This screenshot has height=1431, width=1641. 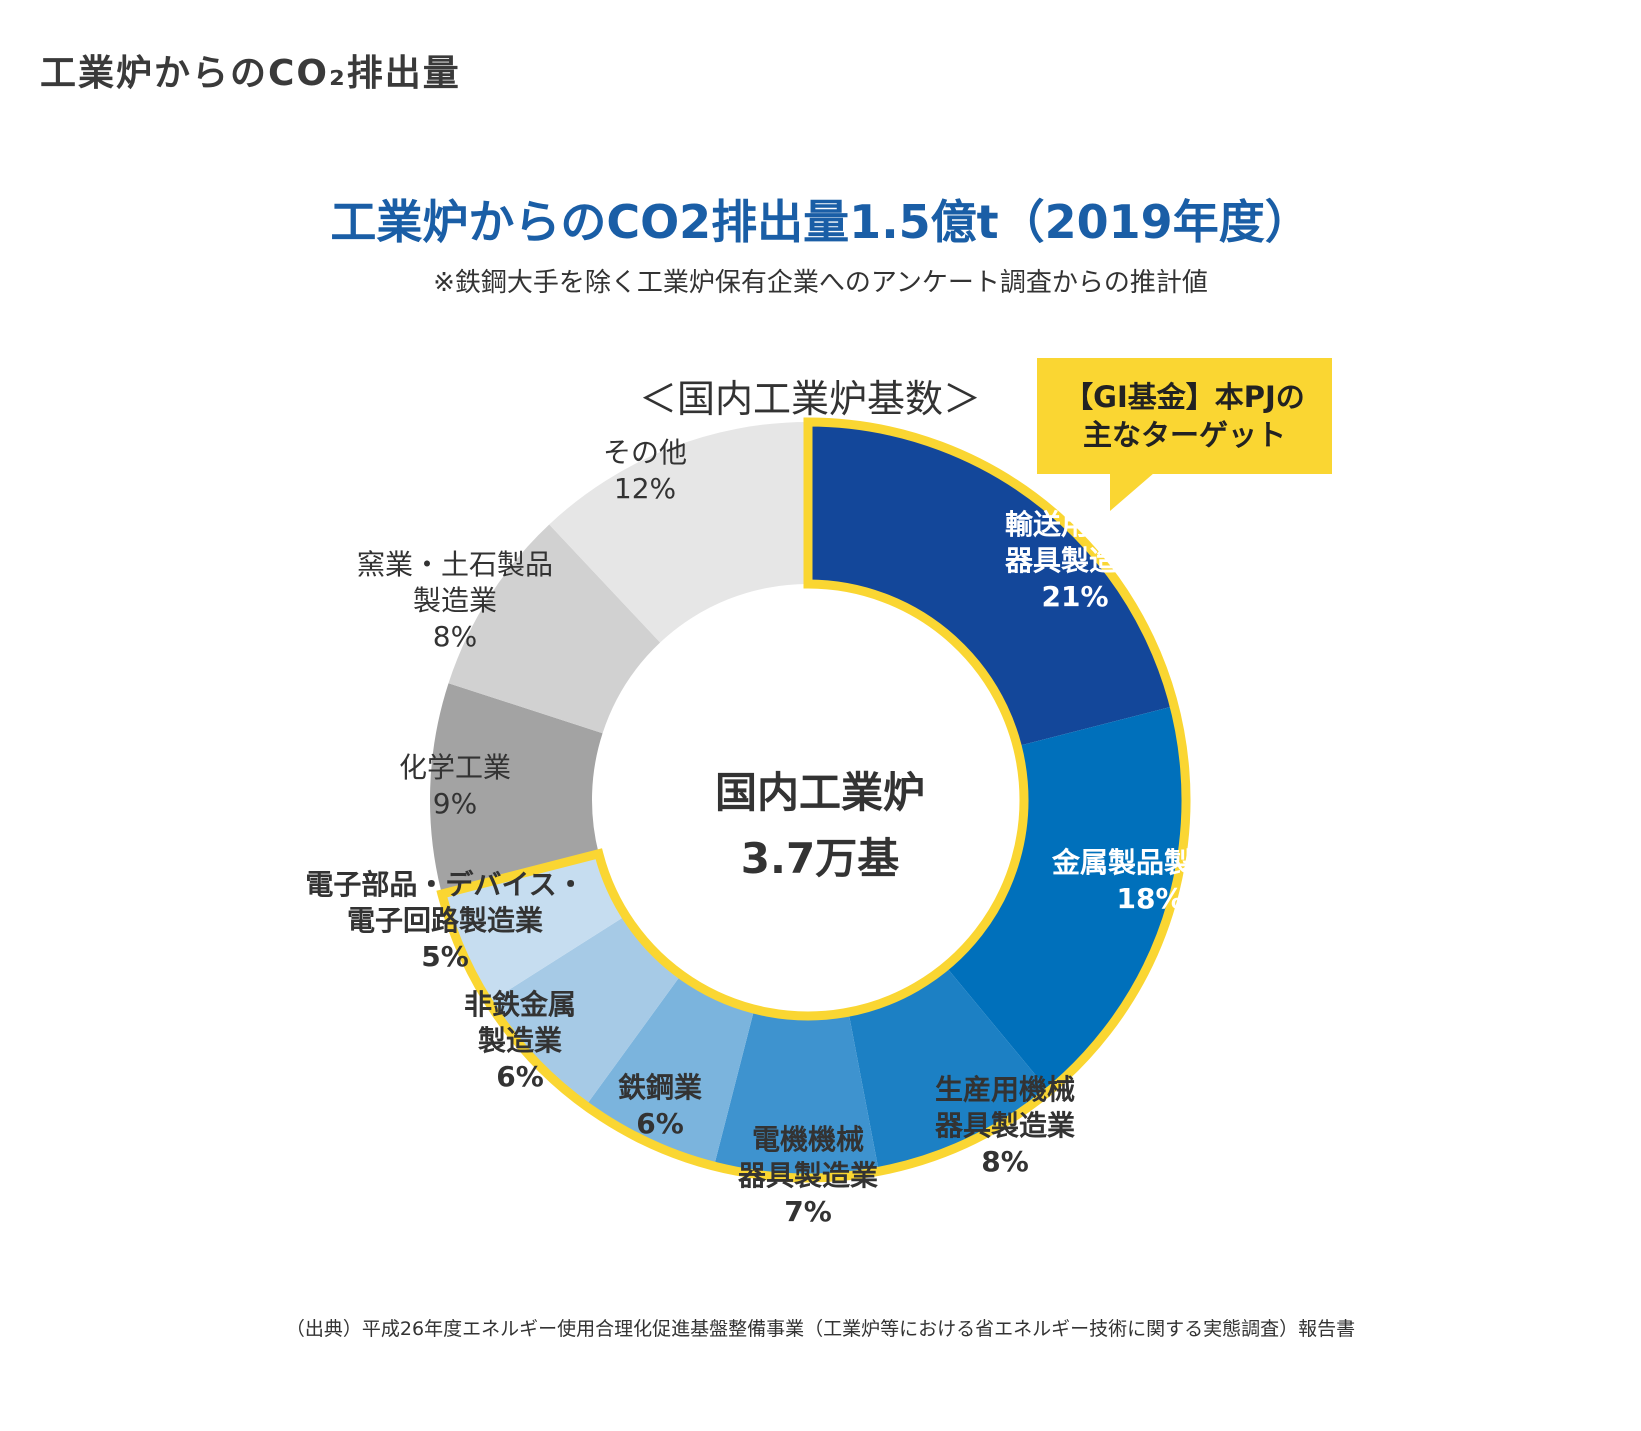 I want to click on slice-label-5: 非鉄金属製造業 6%, so click(x=520, y=1040).